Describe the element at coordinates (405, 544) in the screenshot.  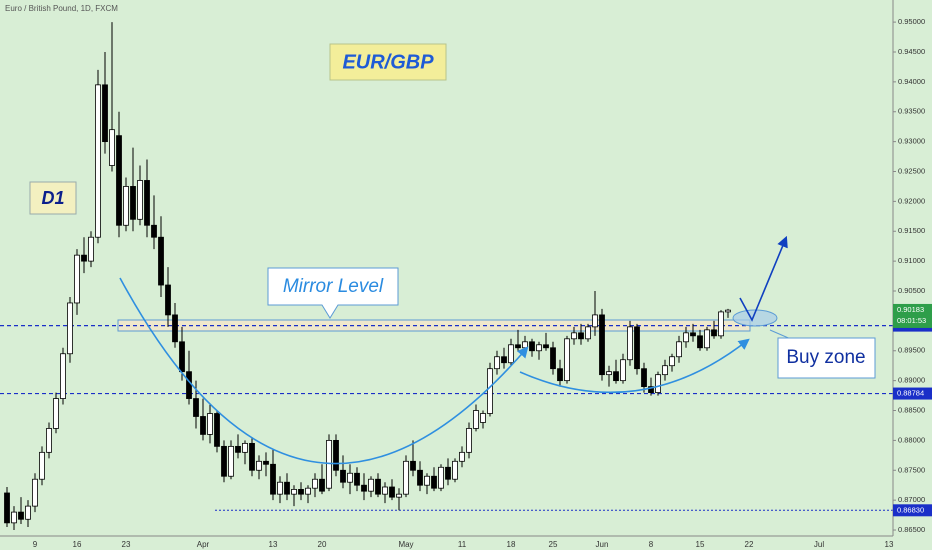
I see `x-tick-label: May` at that location.